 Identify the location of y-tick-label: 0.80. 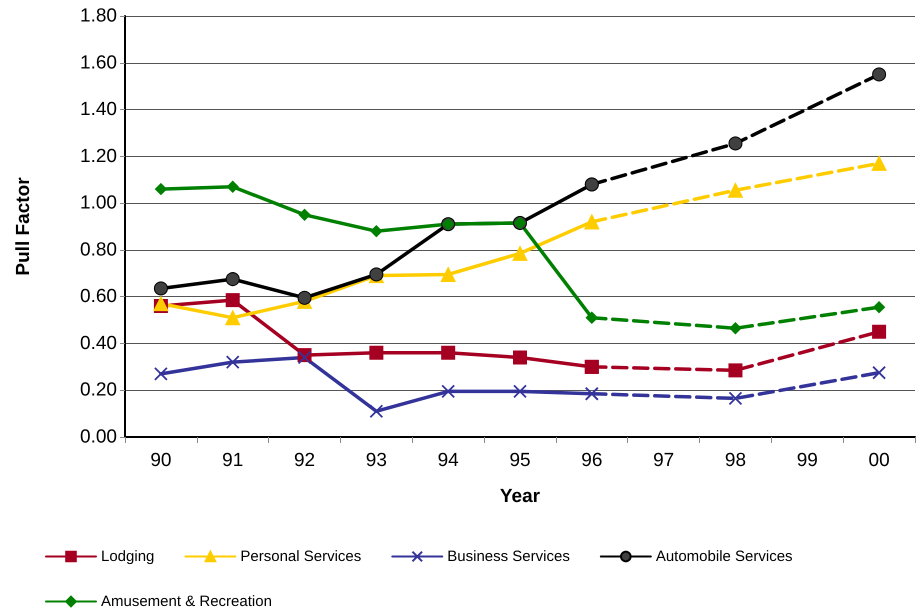
(98, 249).